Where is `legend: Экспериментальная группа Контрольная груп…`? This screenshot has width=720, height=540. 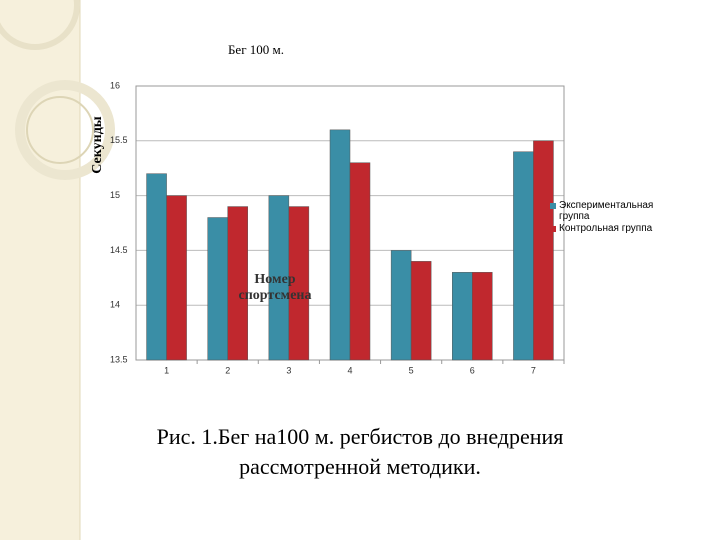
legend: Экспериментальная группа Контрольная груп… is located at coordinates (610, 217).